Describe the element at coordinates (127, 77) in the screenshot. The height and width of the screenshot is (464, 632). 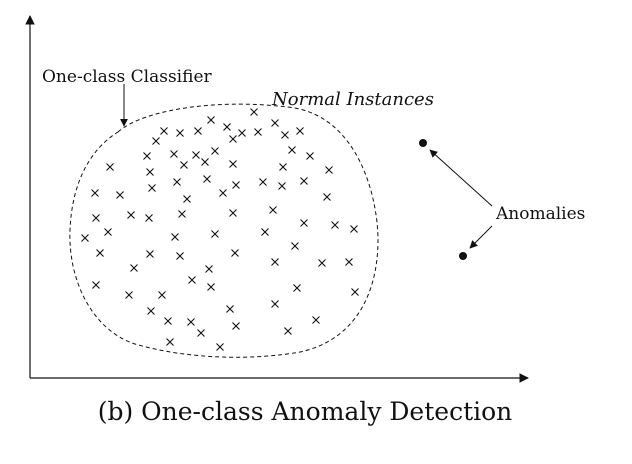
I see `classifier-label: One-class Classifier` at that location.